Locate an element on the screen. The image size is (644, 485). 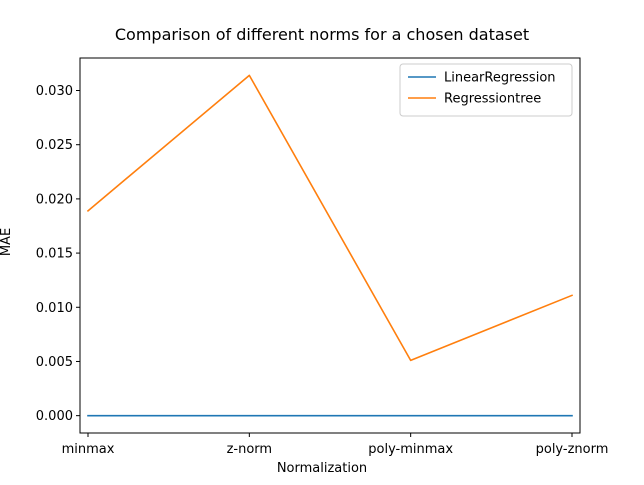
y-tick-label: 0.030 is located at coordinates (54, 91).